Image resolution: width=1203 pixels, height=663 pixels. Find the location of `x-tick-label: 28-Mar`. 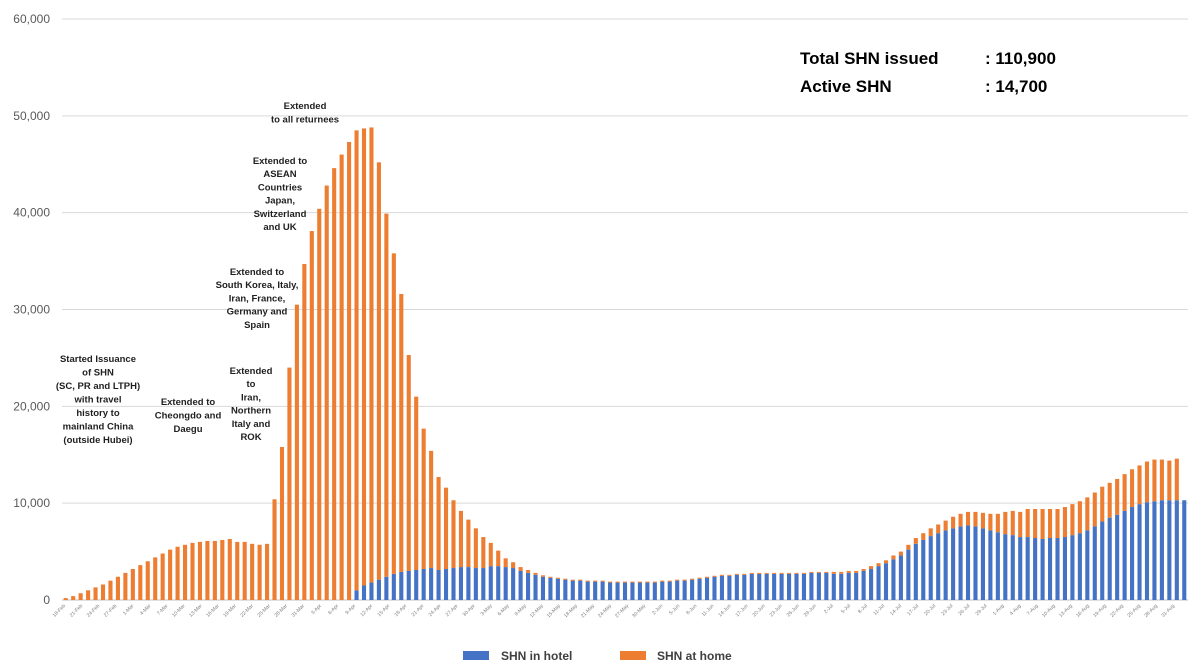

x-tick-label: 28-Mar is located at coordinates (281, 611).